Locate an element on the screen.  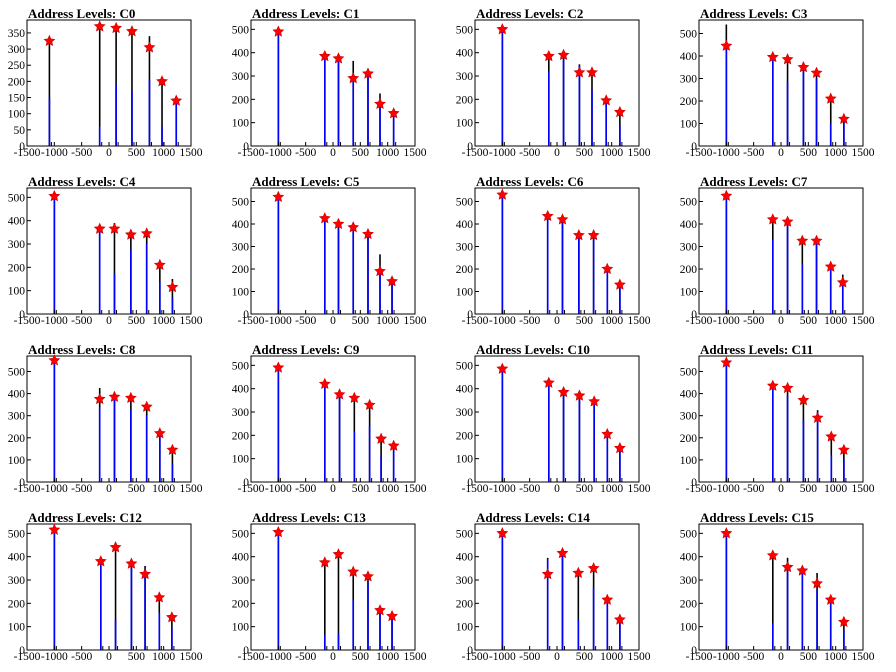
chart-title: Address Levels: C10 is located at coordinates (533, 349).